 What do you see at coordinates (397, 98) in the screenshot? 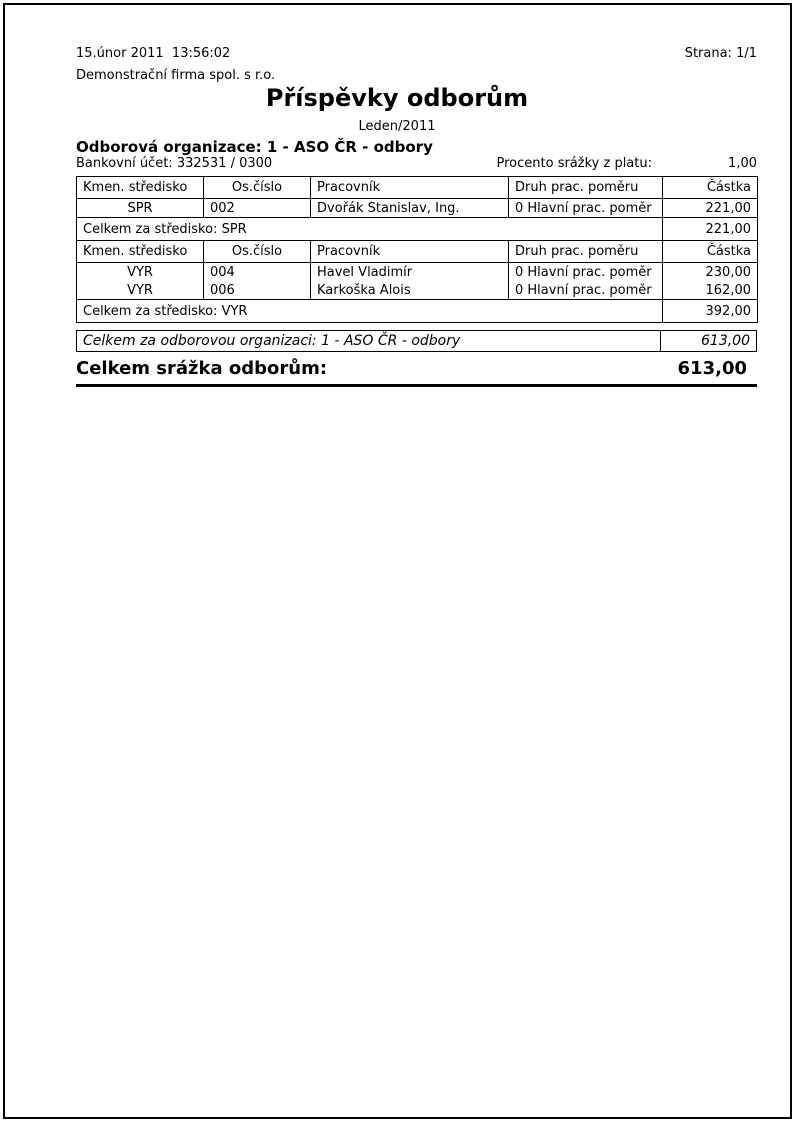
I see `report-title: Příspěvky odborům` at bounding box center [397, 98].